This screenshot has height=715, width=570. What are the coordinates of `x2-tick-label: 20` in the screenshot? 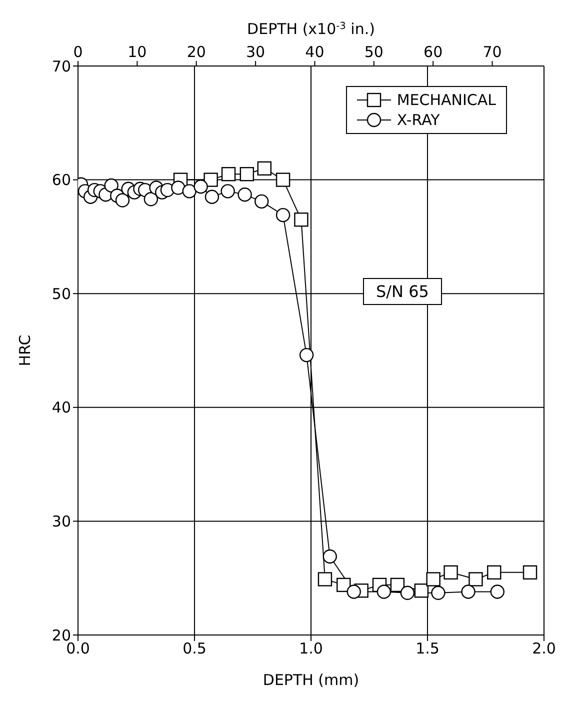 It's located at (196, 52).